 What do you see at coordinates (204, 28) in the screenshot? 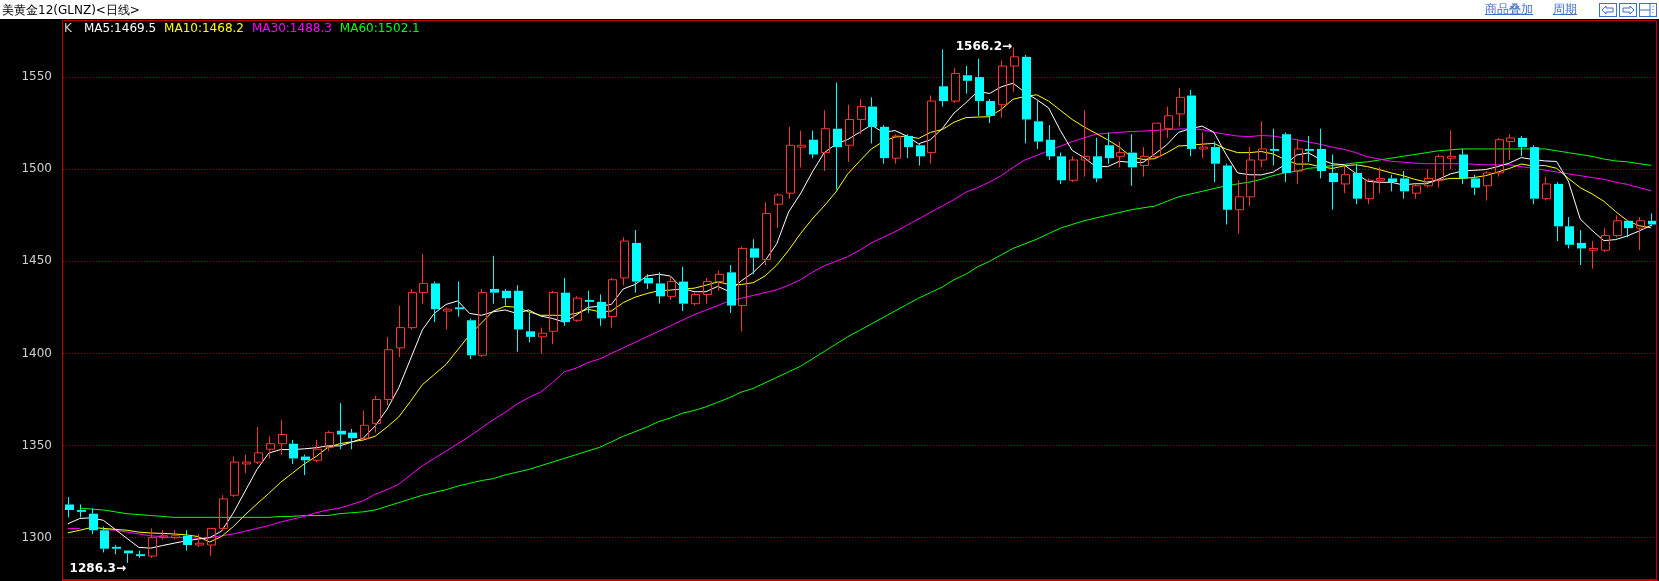
I see `text: MA10:1468.2` at bounding box center [204, 28].